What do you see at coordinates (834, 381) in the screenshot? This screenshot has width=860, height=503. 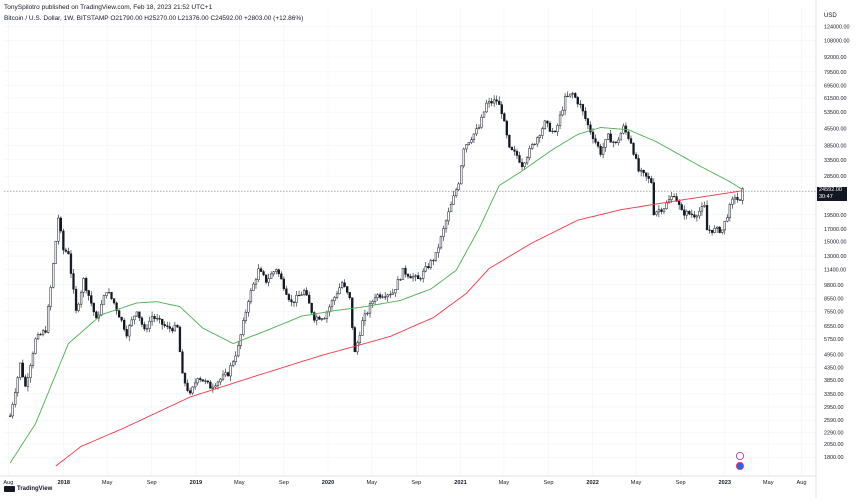 I see `price-tick-label: 3850.00` at bounding box center [834, 381].